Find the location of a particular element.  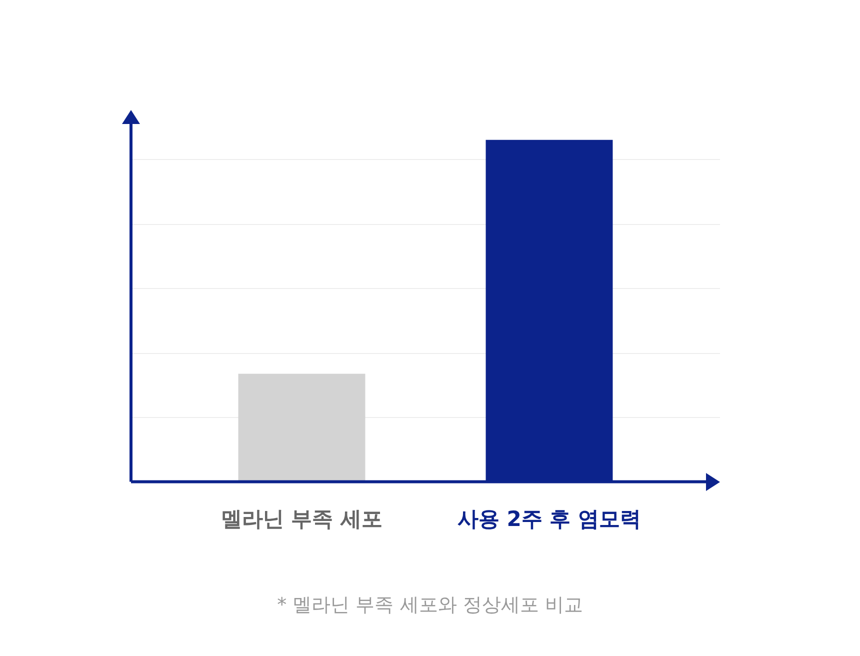

x-tick-label: 사용 2주 후 염모력 is located at coordinates (549, 518).